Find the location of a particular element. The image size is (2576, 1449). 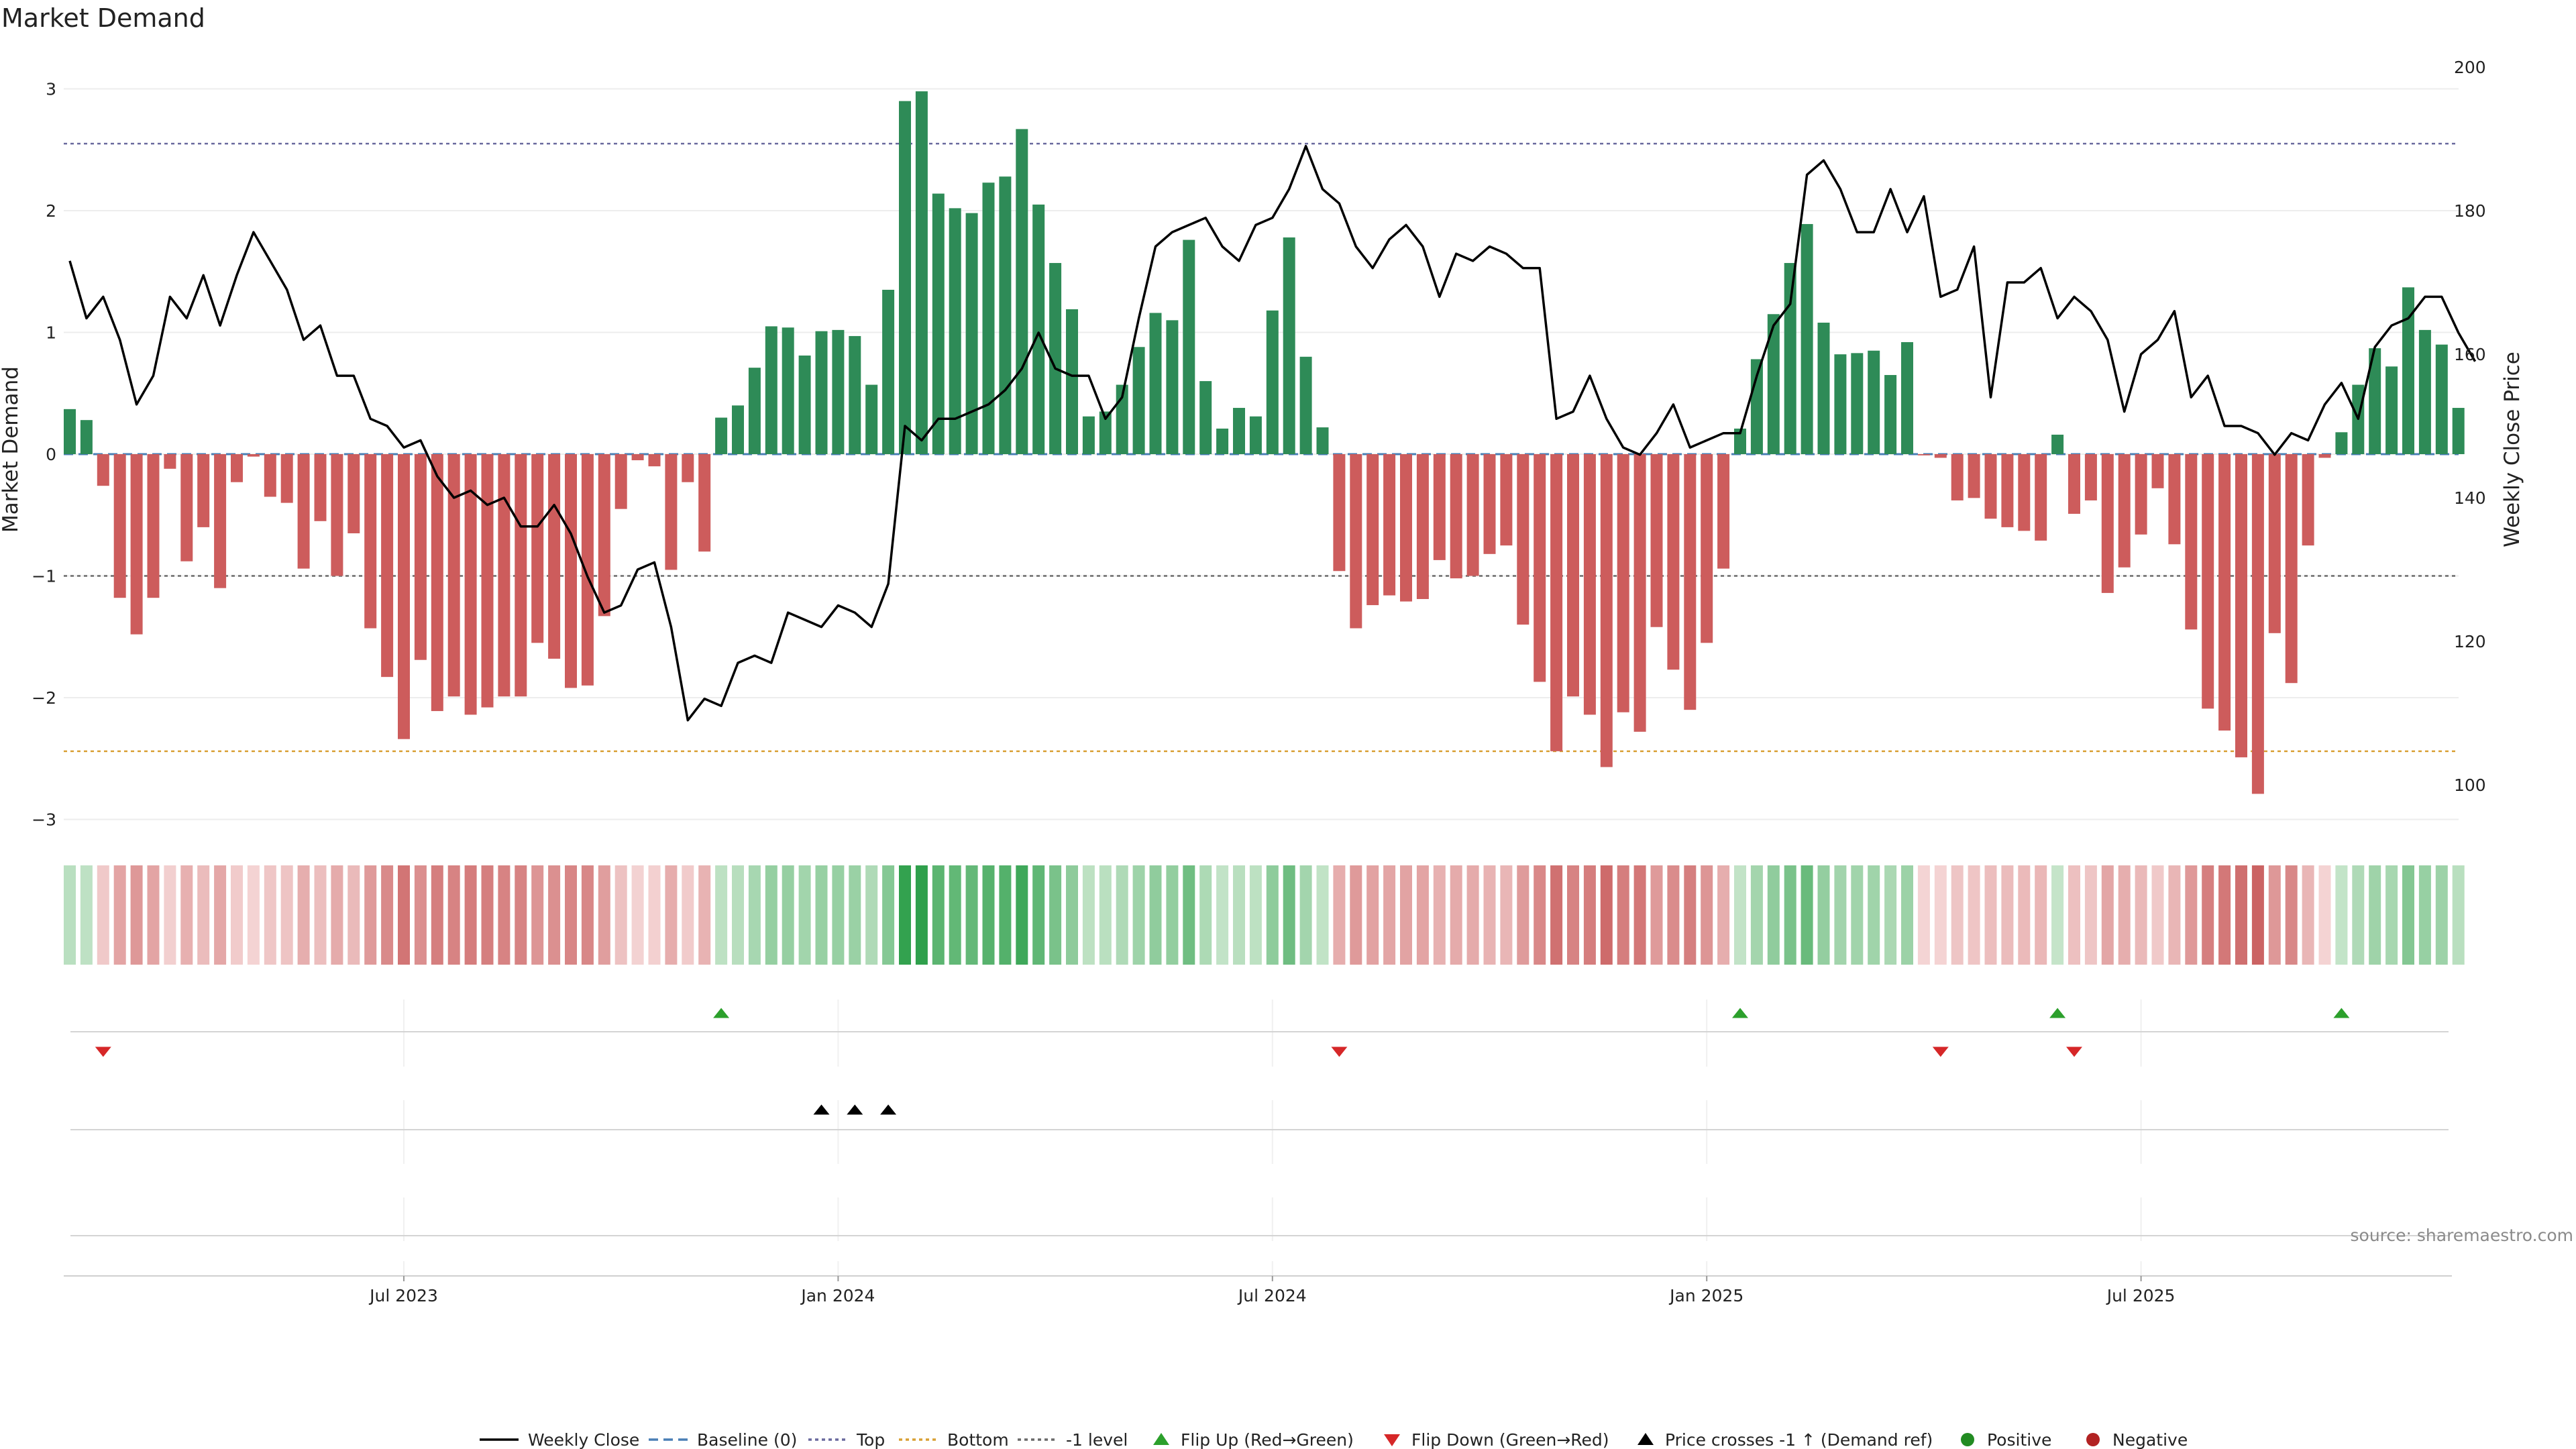

legend-label: -1 level is located at coordinates (1097, 1439).